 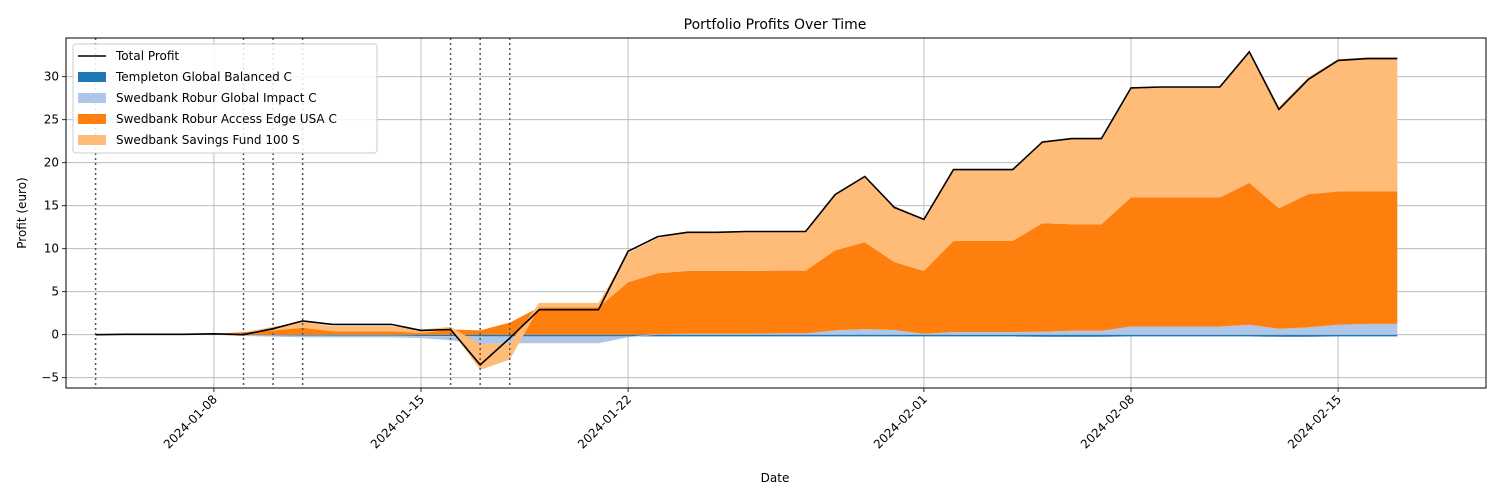 What do you see at coordinates (51, 249) in the screenshot?
I see `y-tick-label: 10` at bounding box center [51, 249].